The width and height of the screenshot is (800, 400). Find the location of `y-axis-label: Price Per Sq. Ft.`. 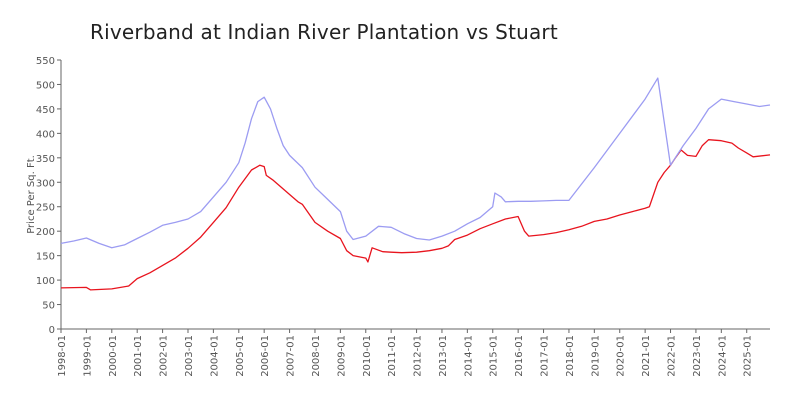

y-axis-label: Price Per Sq. Ft. is located at coordinates (31, 194).